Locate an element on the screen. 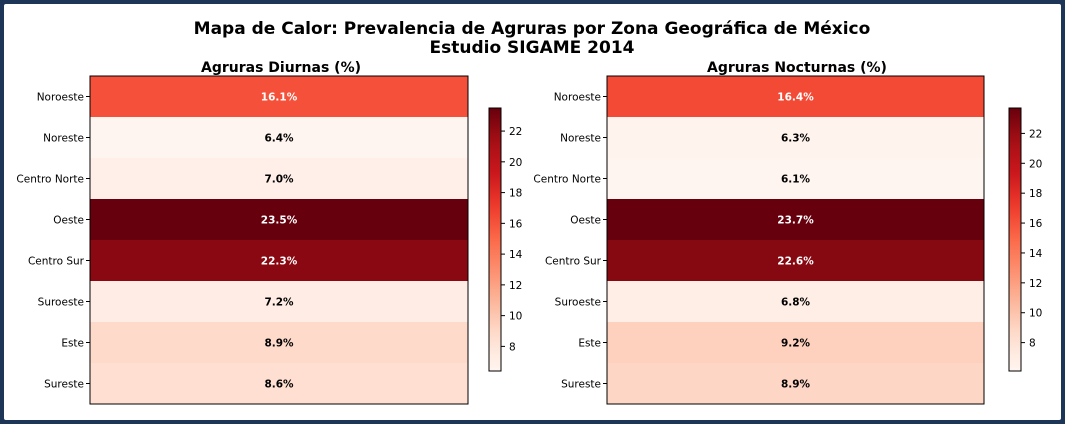 The height and width of the screenshot is (424, 1065). cell-value-label: 16.1% is located at coordinates (279, 98).